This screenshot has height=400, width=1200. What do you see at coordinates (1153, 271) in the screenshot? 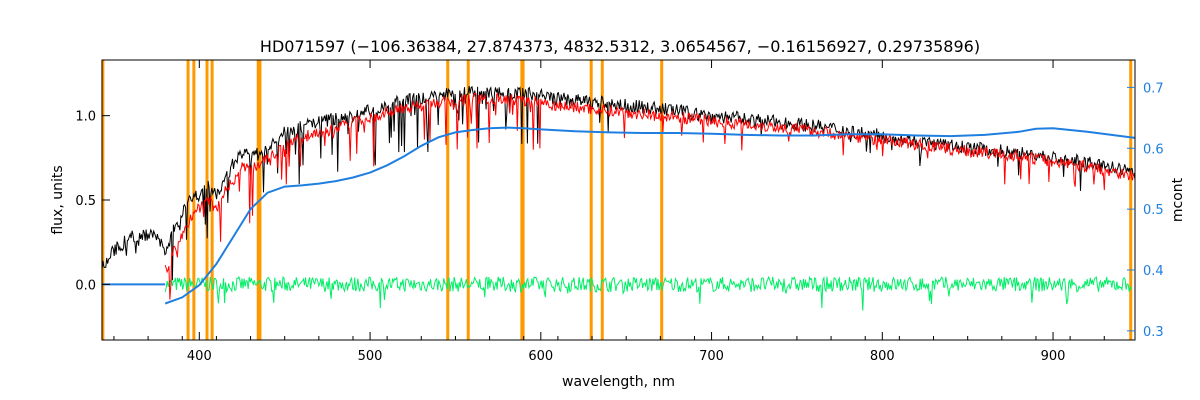
I see `y2-tick-label-1: 0.4` at bounding box center [1153, 271].